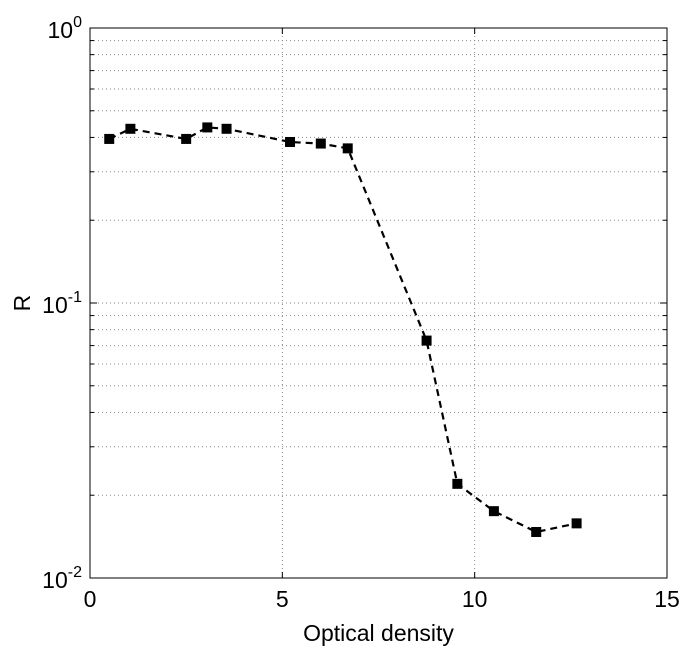  What do you see at coordinates (62, 578) in the screenshot?
I see `y-tick-label: 10⁻²` at bounding box center [62, 578].